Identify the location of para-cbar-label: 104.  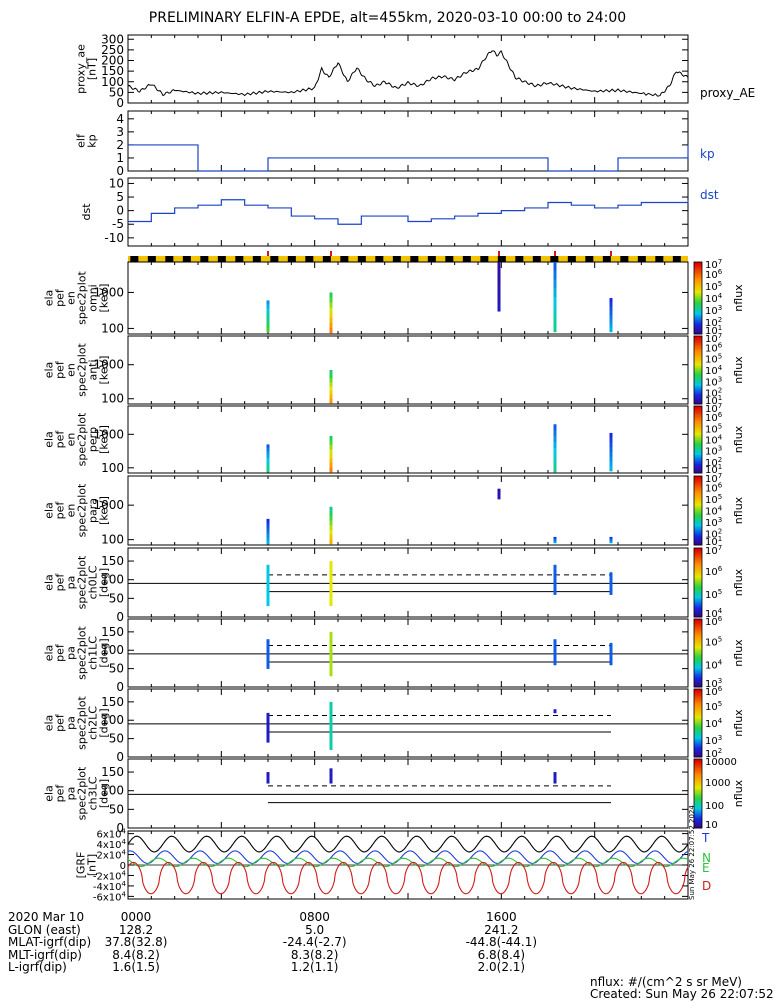
(714, 511).